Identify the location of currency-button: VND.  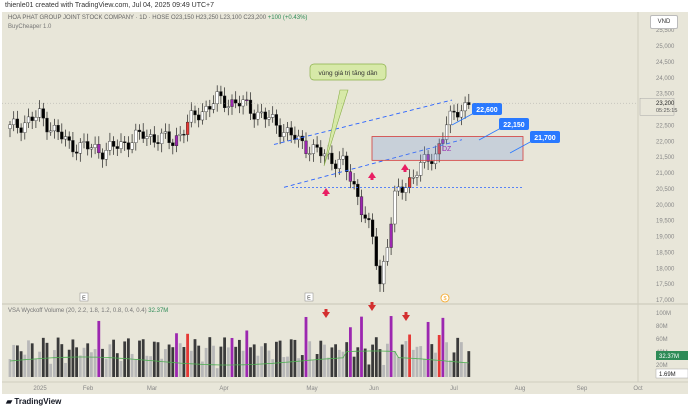
(664, 22).